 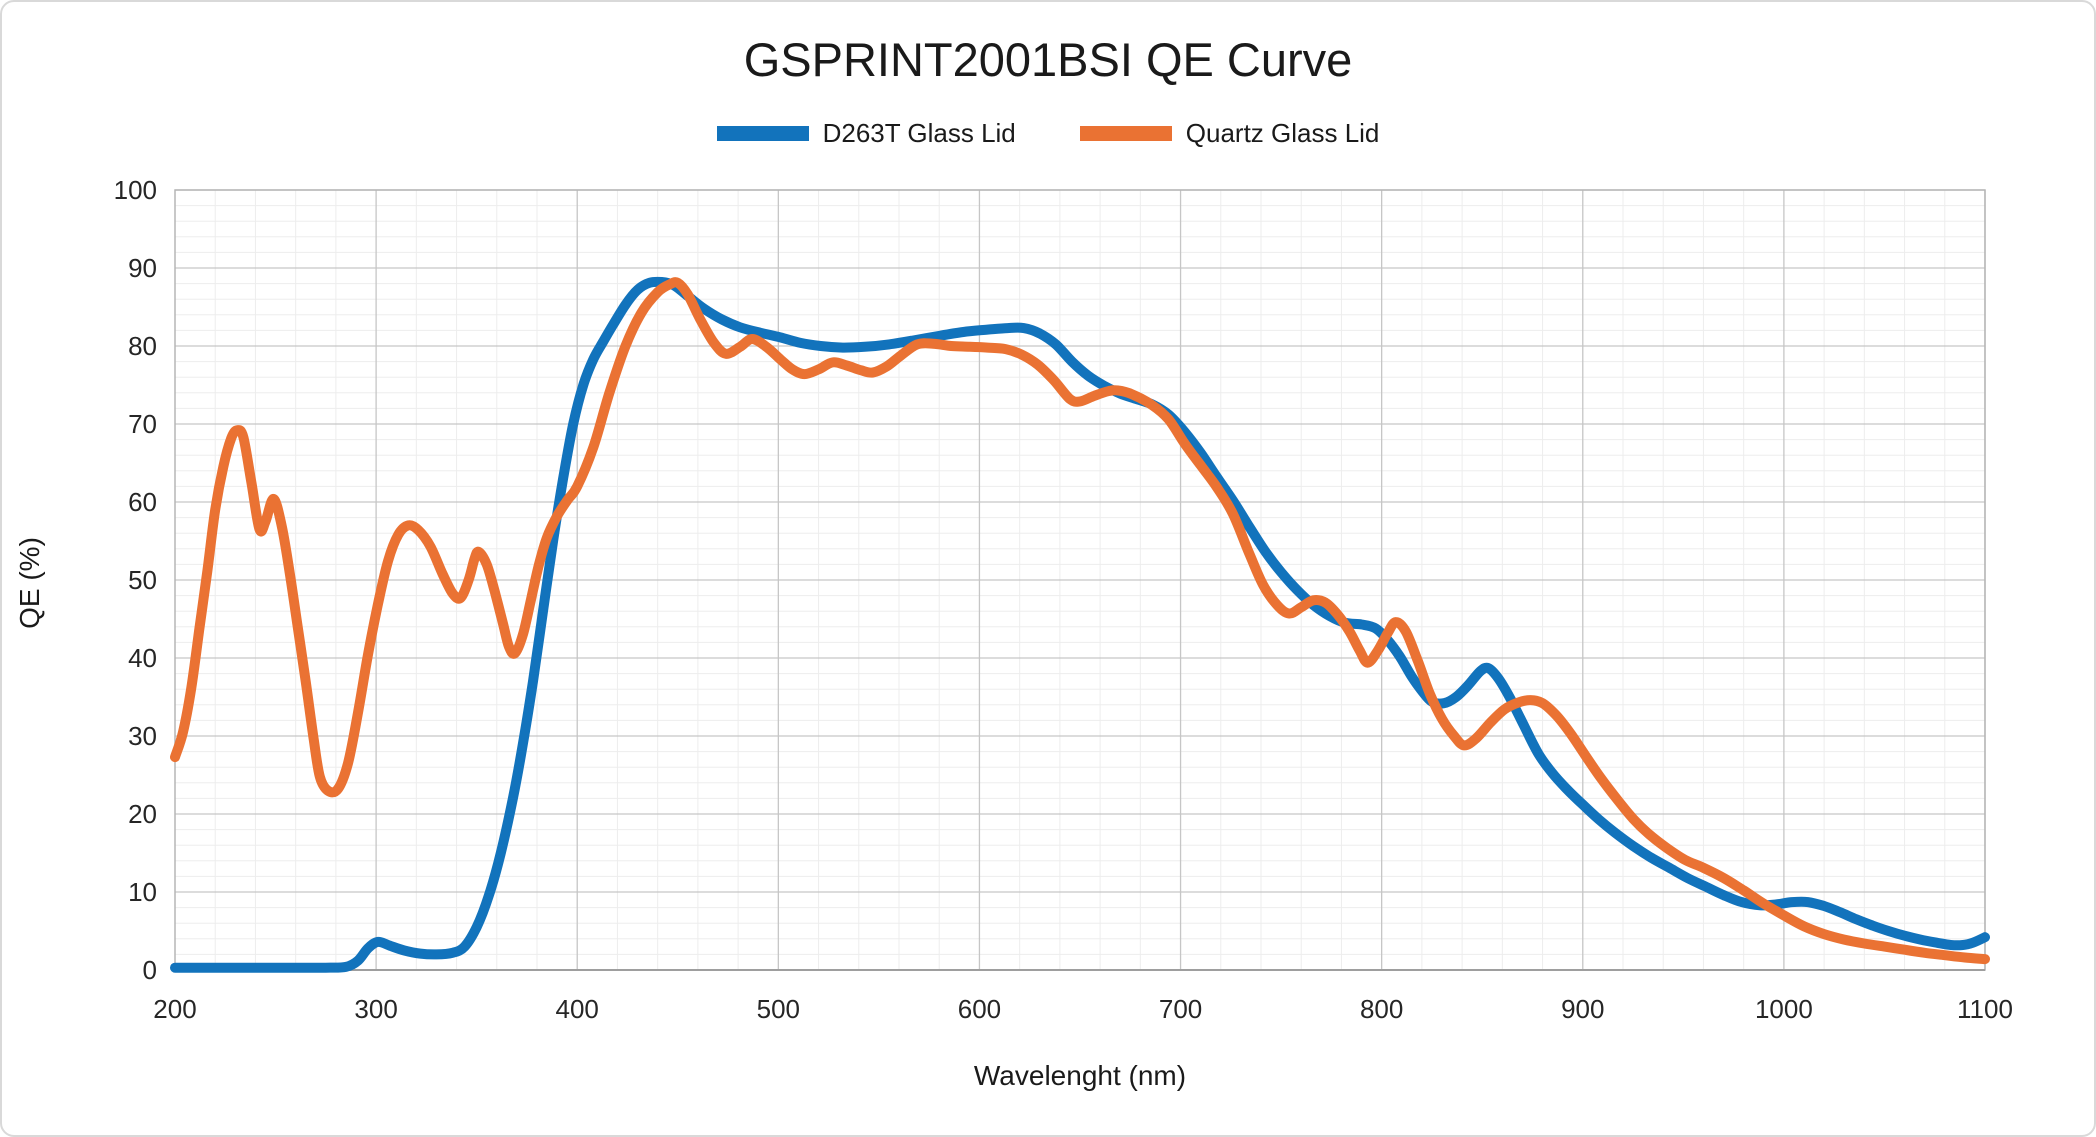 I want to click on y-tick-label: 20, so click(x=142, y=814).